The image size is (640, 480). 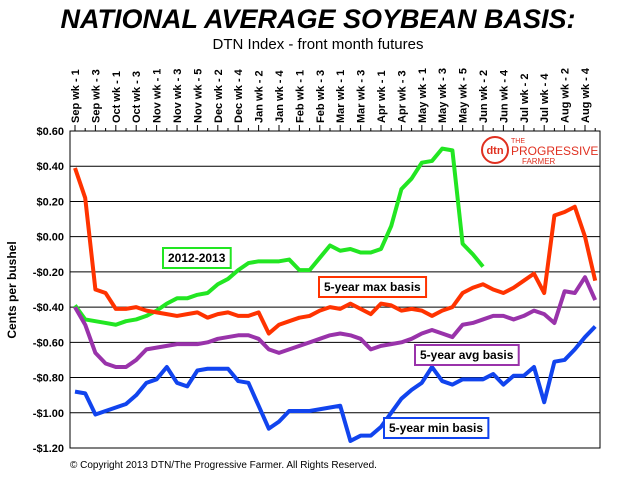 What do you see at coordinates (50, 132) in the screenshot?
I see `y-tick-label: $0.60` at bounding box center [50, 132].